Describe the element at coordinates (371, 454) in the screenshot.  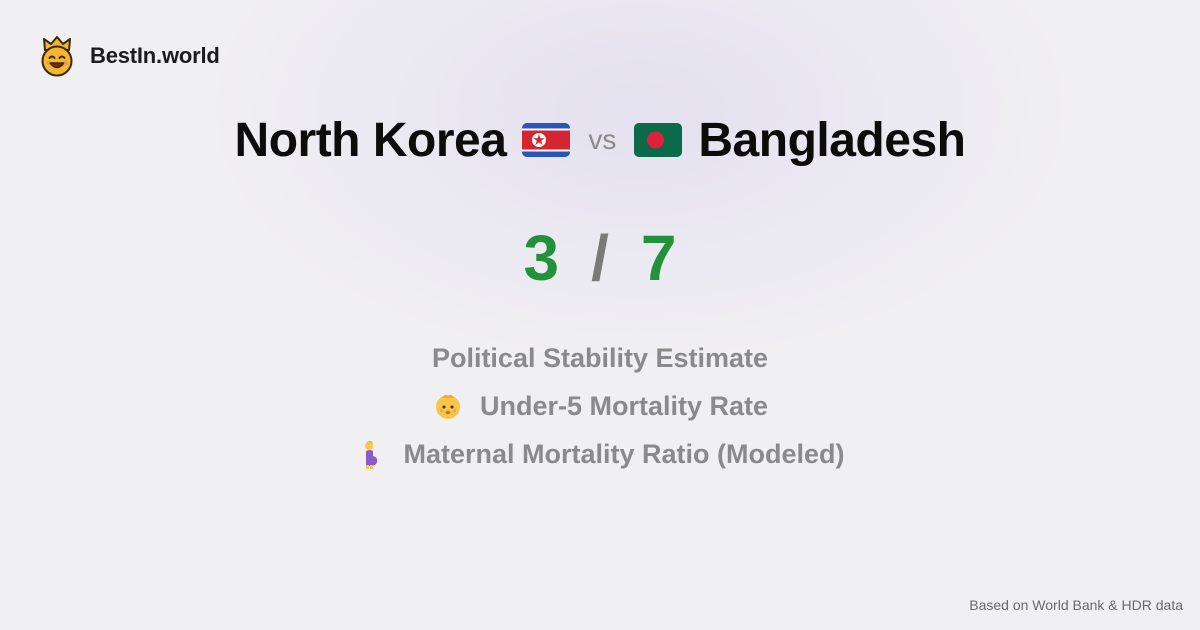
I see `pregnant-woman-icon` at that location.